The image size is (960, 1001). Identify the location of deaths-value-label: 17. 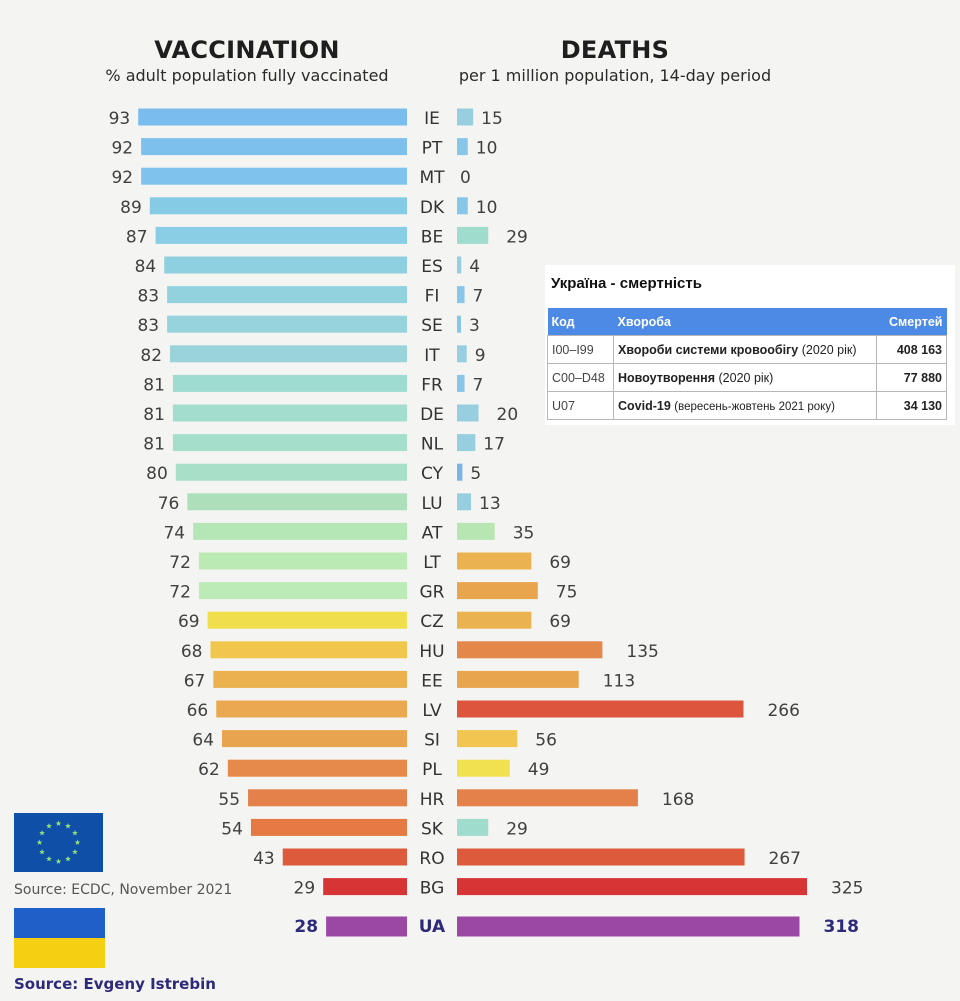
(494, 445).